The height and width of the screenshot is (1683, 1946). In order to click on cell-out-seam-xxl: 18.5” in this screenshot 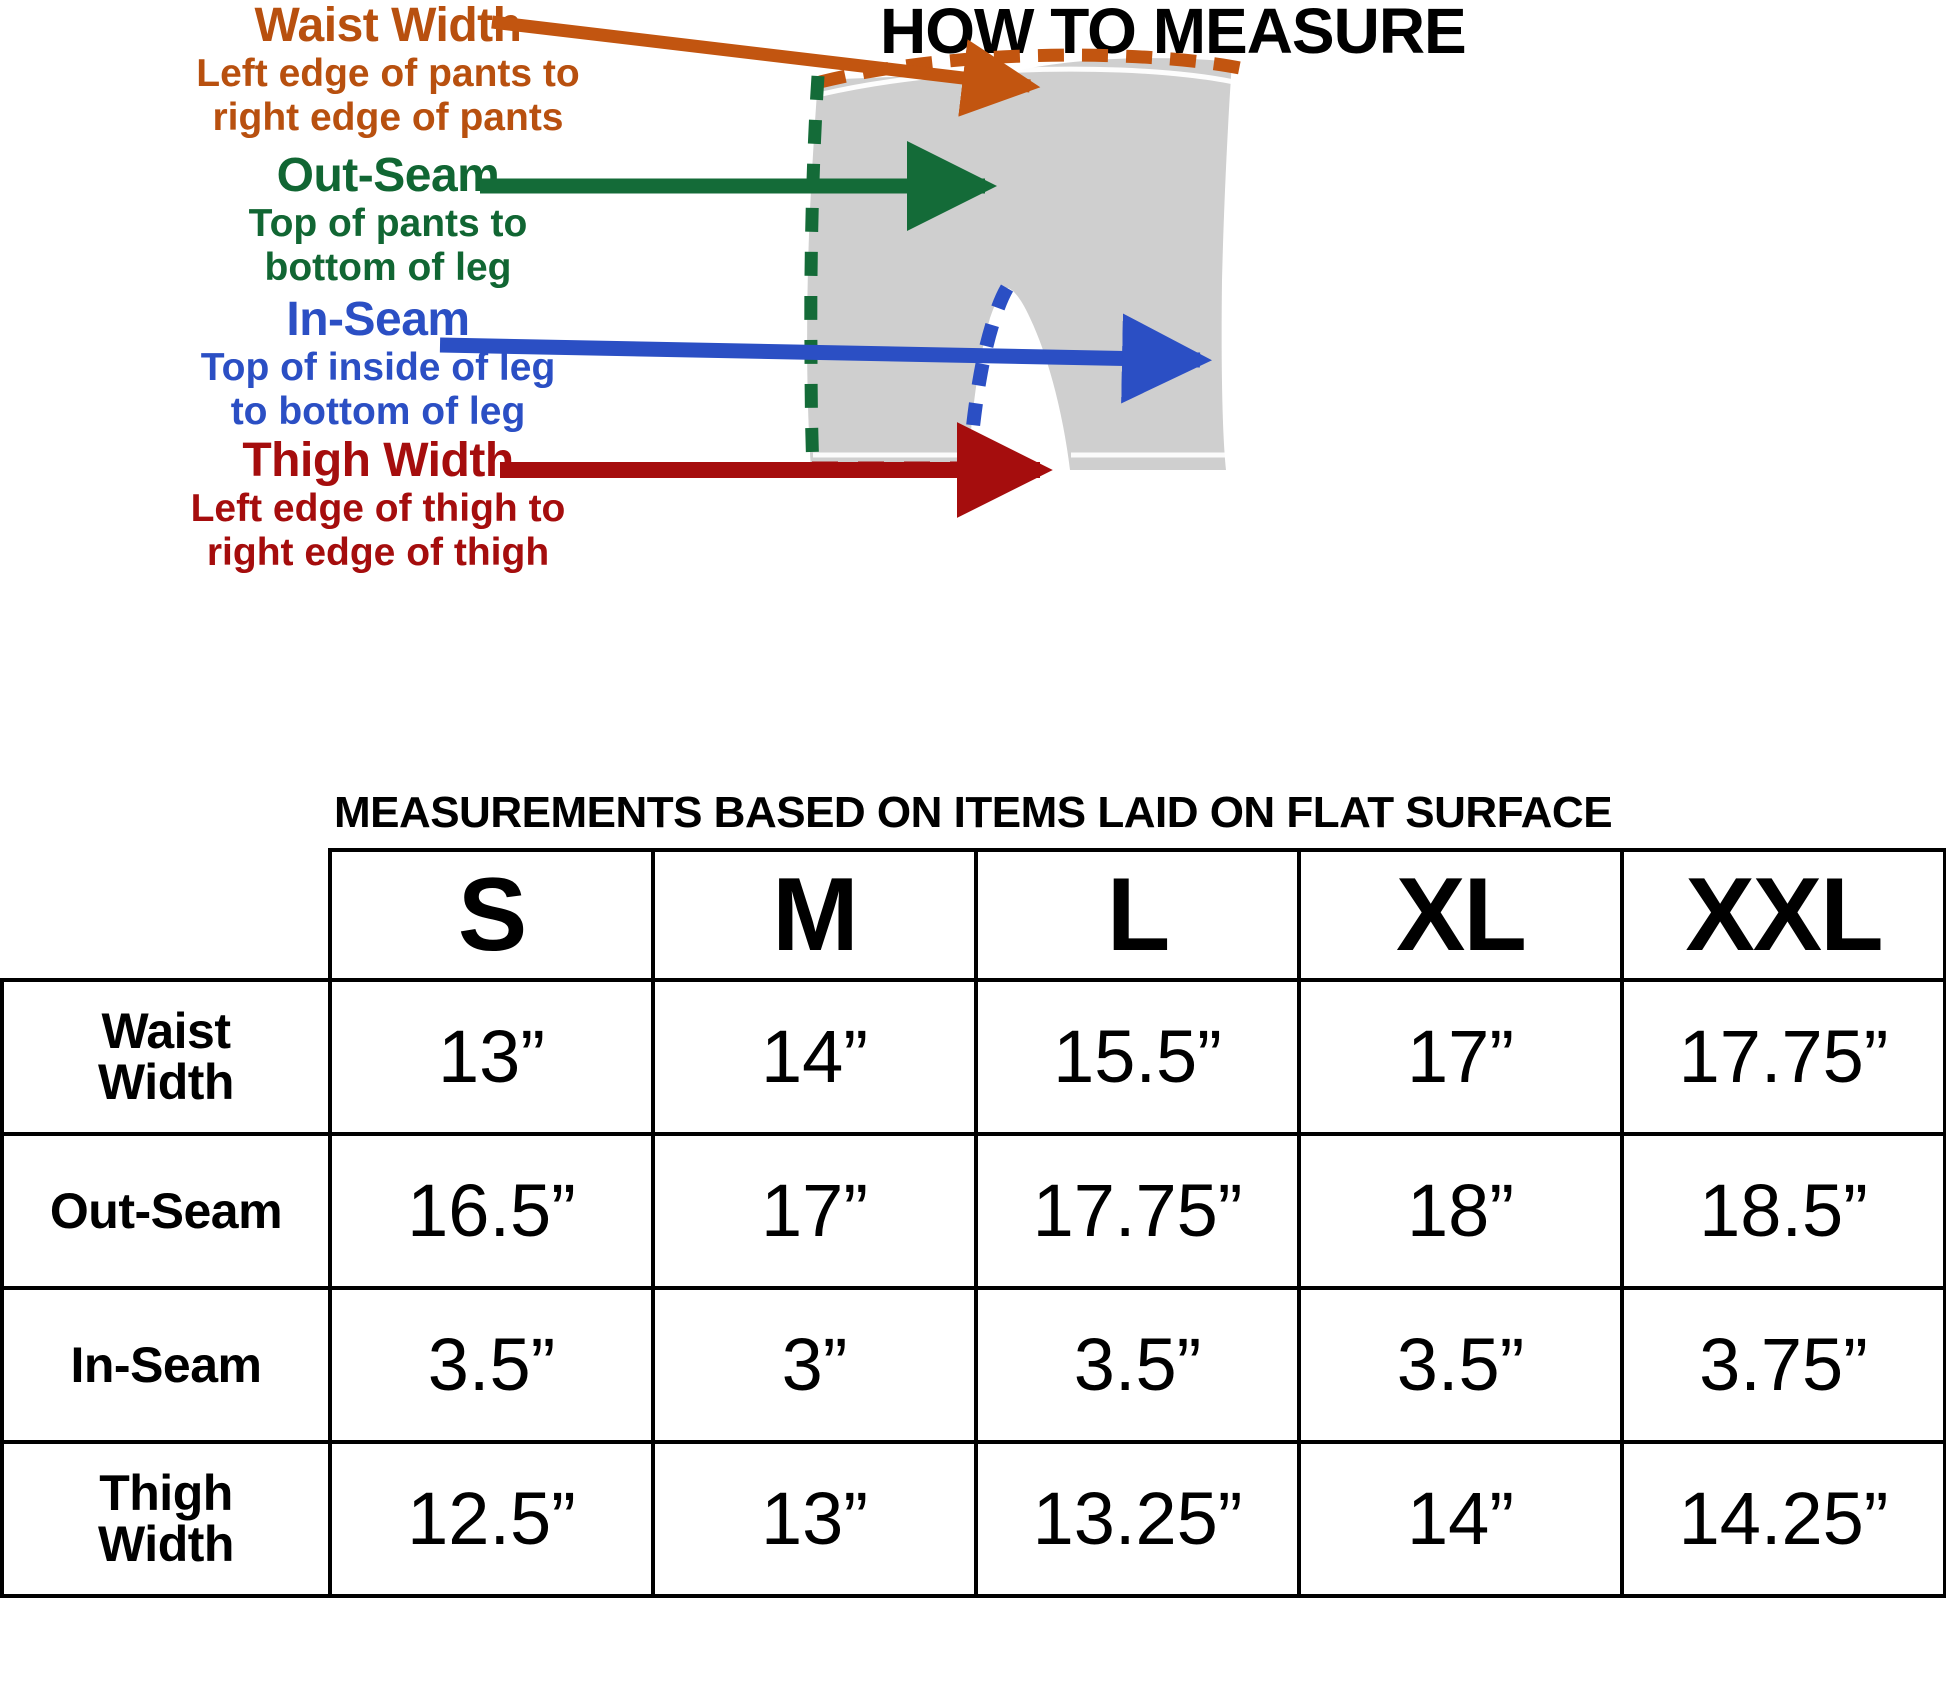, I will do `click(1783, 1211)`.